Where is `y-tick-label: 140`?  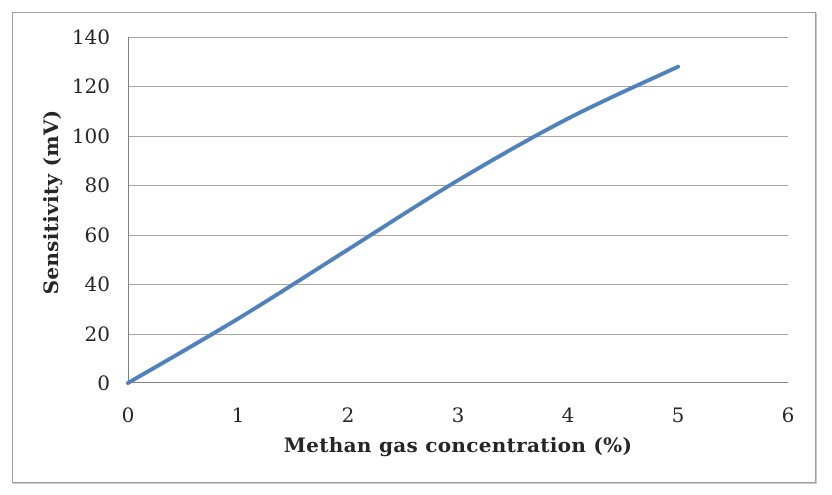 y-tick-label: 140 is located at coordinates (90, 37).